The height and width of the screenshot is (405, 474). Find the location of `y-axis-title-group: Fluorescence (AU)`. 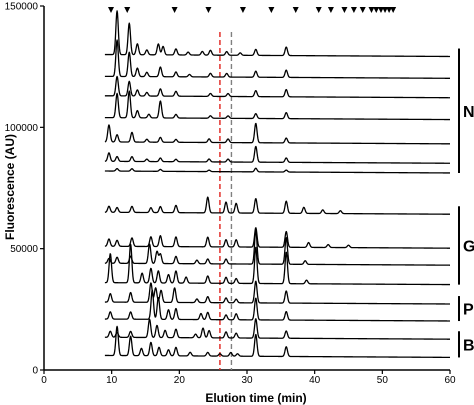

y-axis-title-group: Fluorescence (AU) is located at coordinates (10, 187).